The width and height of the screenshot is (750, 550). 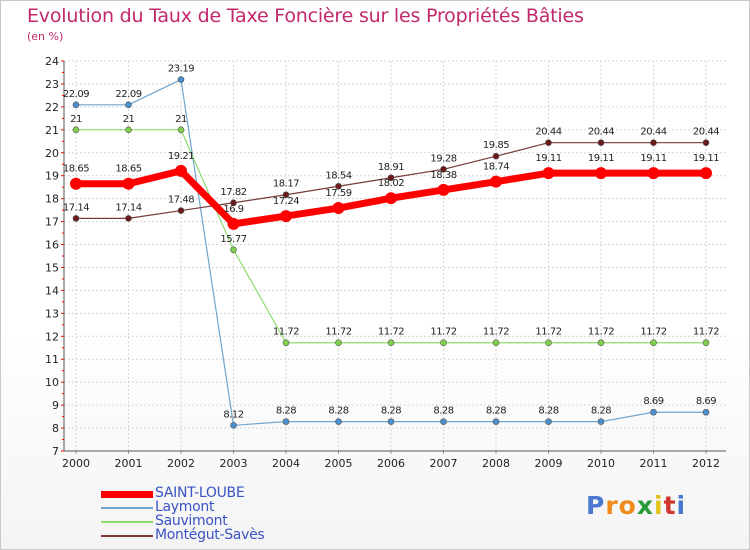 What do you see at coordinates (45, 36) in the screenshot?
I see `chart-unit-label: (en %)` at bounding box center [45, 36].